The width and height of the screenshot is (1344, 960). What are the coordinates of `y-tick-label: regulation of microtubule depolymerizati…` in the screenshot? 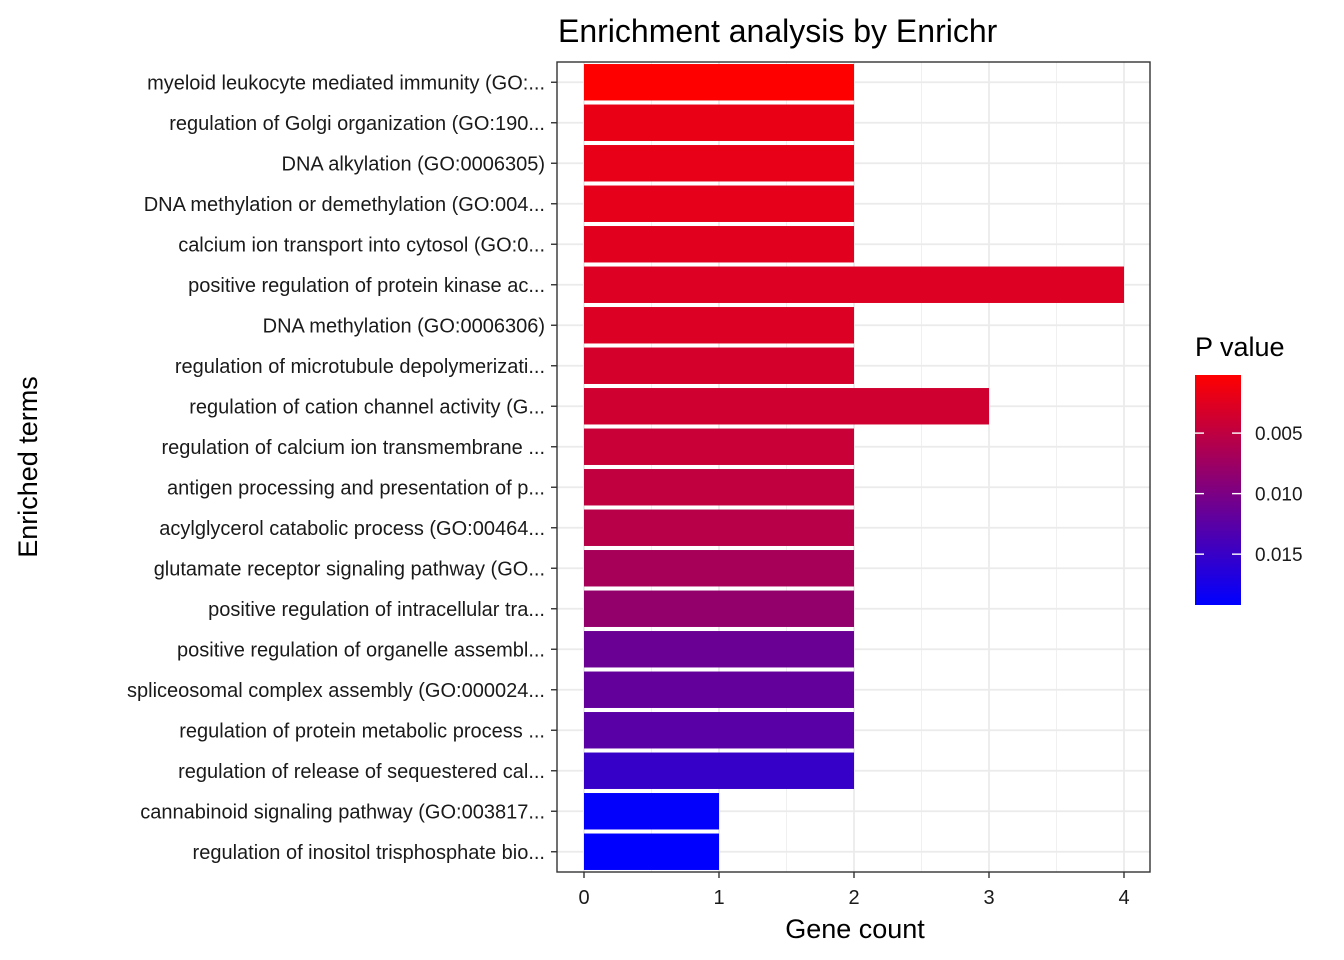 It's located at (360, 367).